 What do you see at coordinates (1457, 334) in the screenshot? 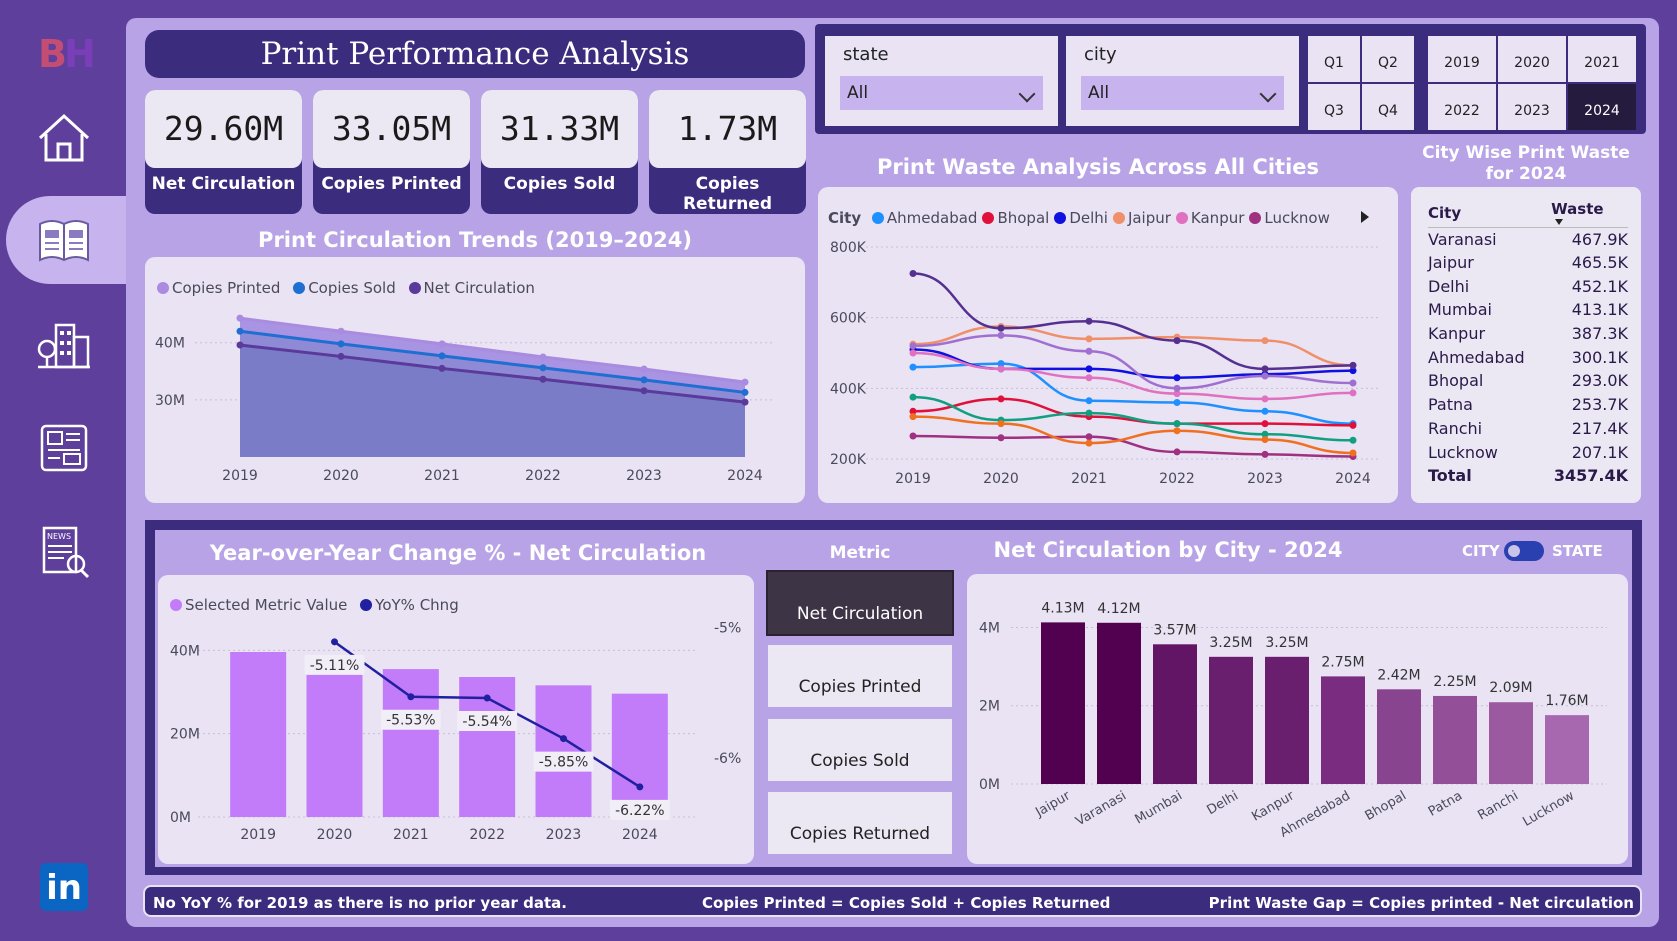
I see `table-cell-city: Kanpur` at bounding box center [1457, 334].